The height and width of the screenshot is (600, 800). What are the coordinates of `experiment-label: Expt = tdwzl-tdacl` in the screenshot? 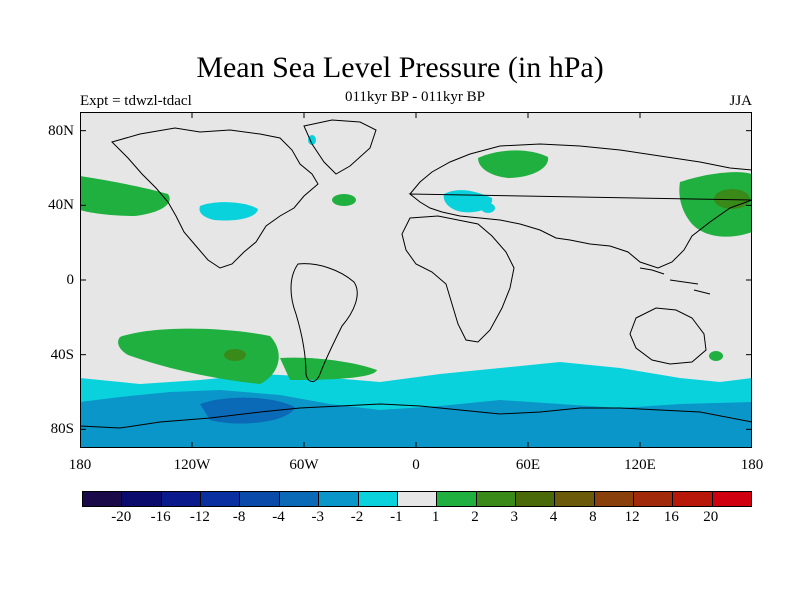 It's located at (136, 101).